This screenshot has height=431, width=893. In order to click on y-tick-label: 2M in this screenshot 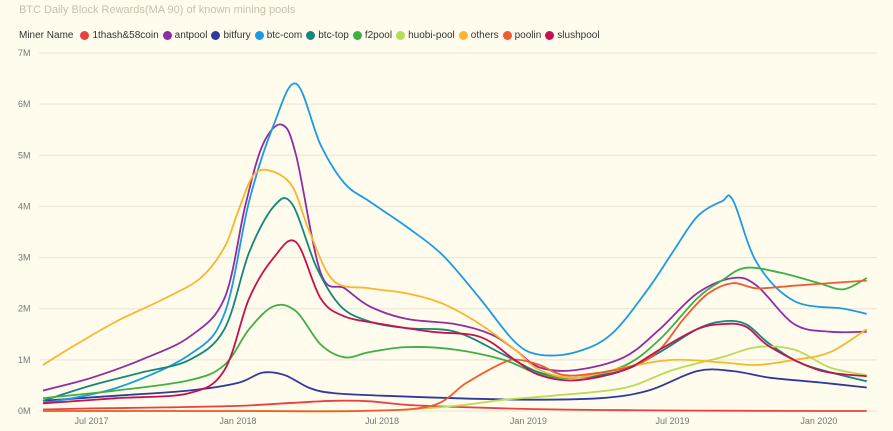, I will do `click(24, 309)`.